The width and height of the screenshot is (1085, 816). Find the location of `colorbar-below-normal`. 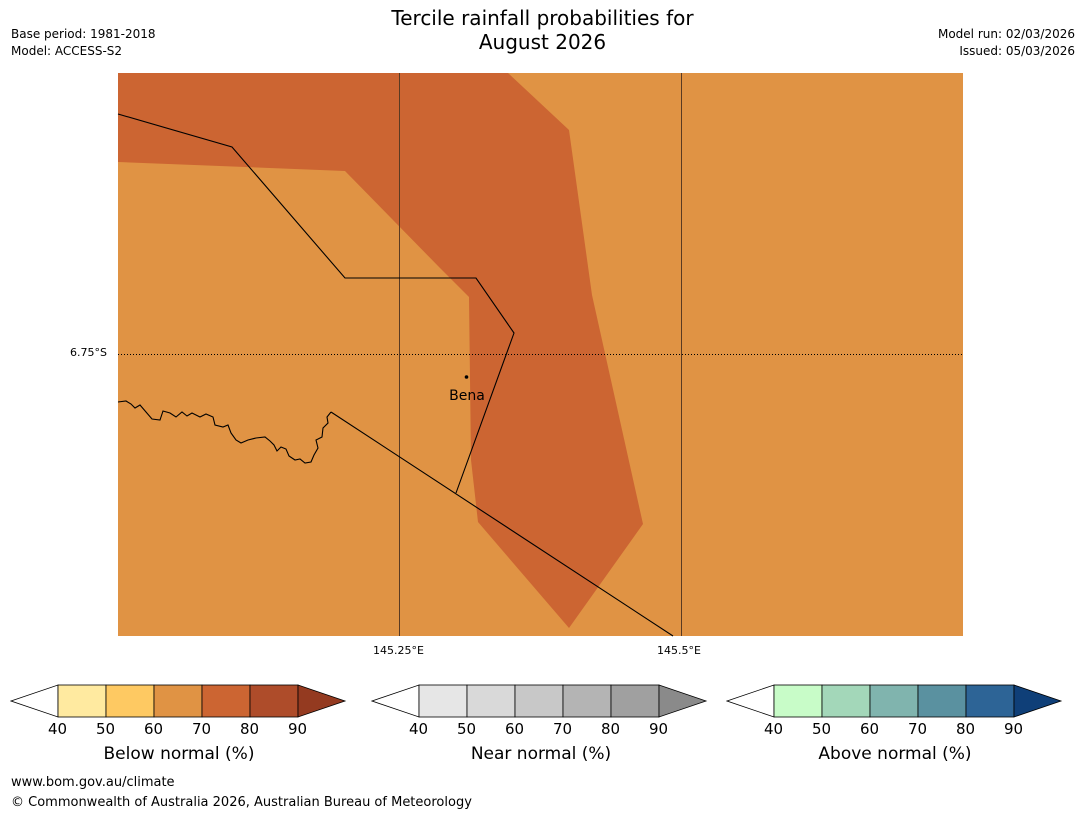

colorbar-below-normal is located at coordinates (178, 701).